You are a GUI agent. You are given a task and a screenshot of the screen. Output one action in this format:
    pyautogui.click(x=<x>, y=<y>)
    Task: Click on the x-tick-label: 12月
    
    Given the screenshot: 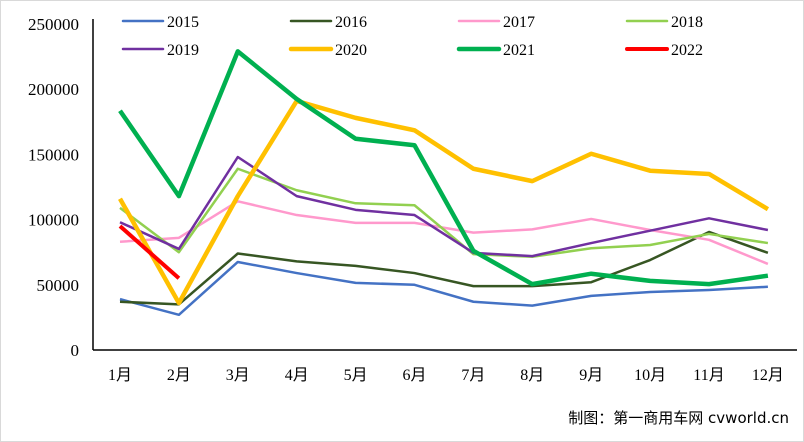 What is the action you would take?
    pyautogui.click(x=768, y=375)
    